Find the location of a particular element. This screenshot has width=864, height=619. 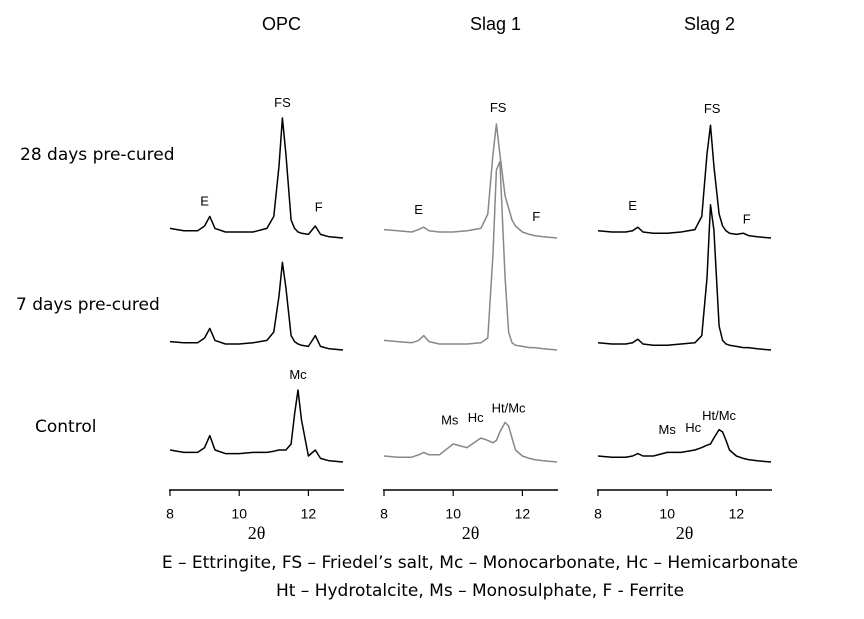

panel-title: OPC is located at coordinates (281, 24).